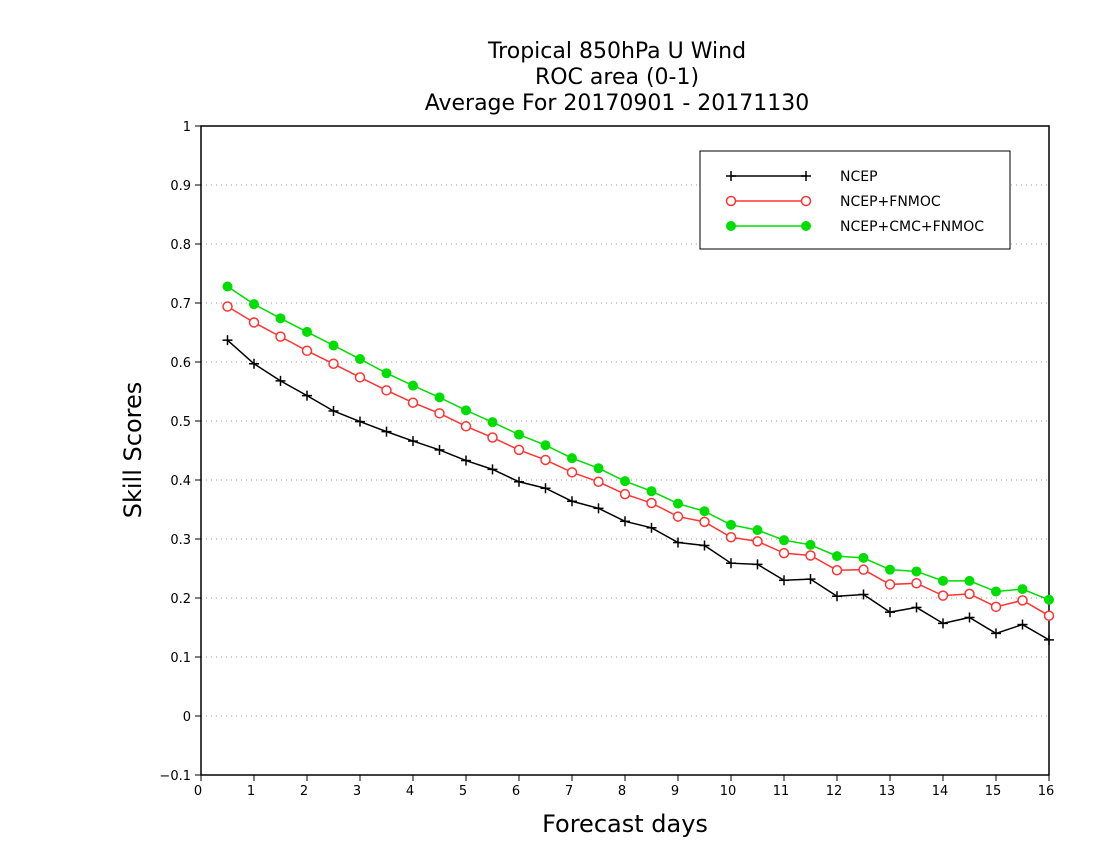  What do you see at coordinates (624, 787) in the screenshot?
I see `x-axis-ticks: 0 1 2 3 4 5 6 7 8 9 10 11 12 13 14 15 16` at bounding box center [624, 787].